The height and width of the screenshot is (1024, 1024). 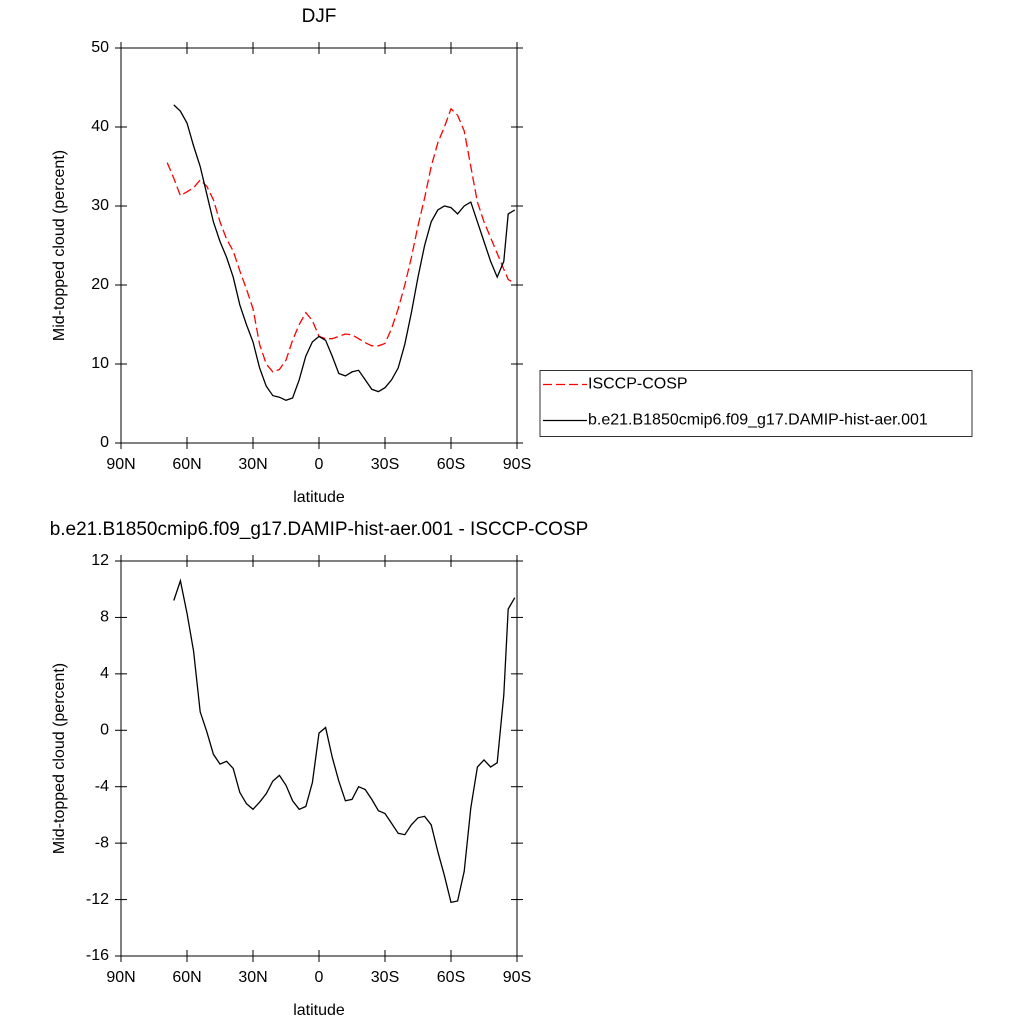 I want to click on y-tick-label: -12, so click(x=97, y=899).